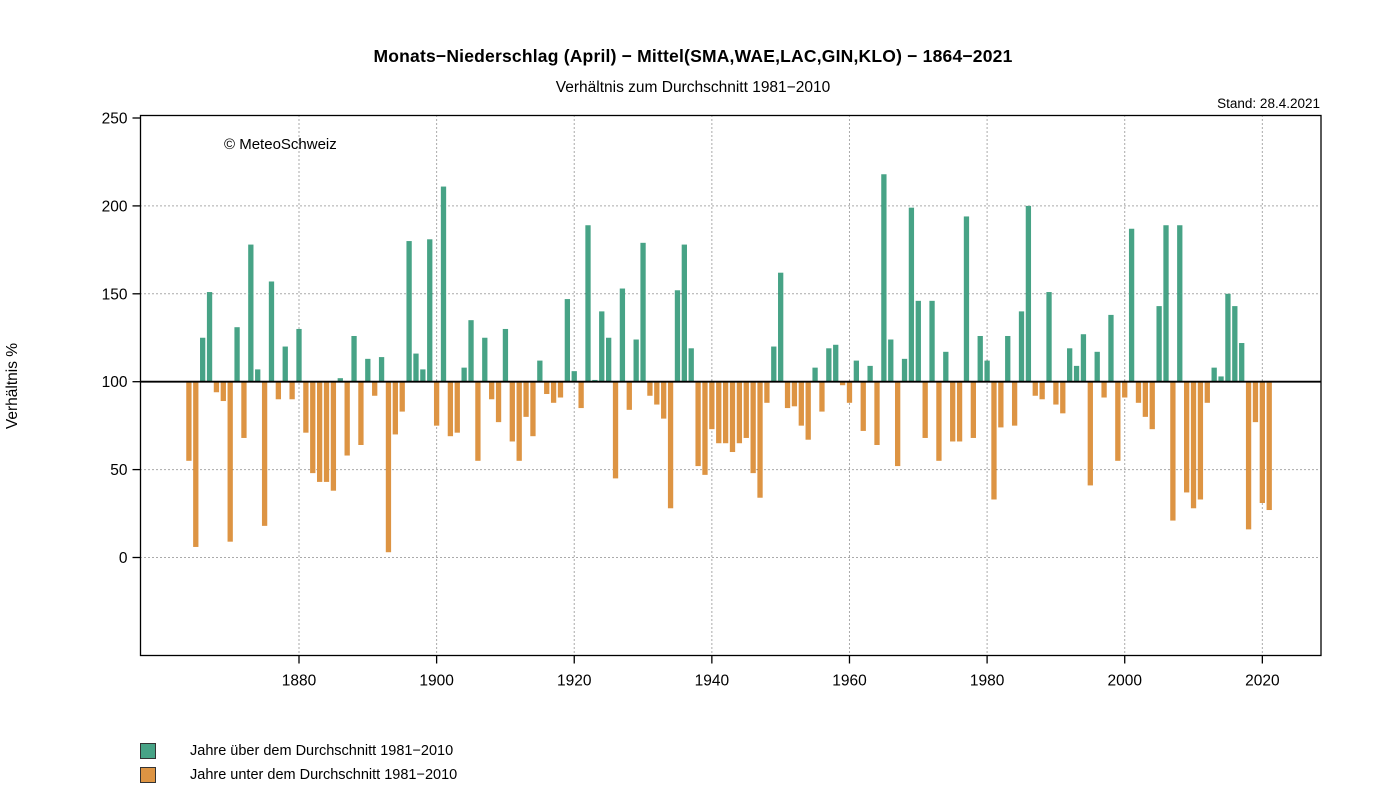 Image resolution: width=1386 pixels, height=809 pixels. Describe the element at coordinates (1124, 681) in the screenshot. I see `x-tick-label: 2000` at that location.